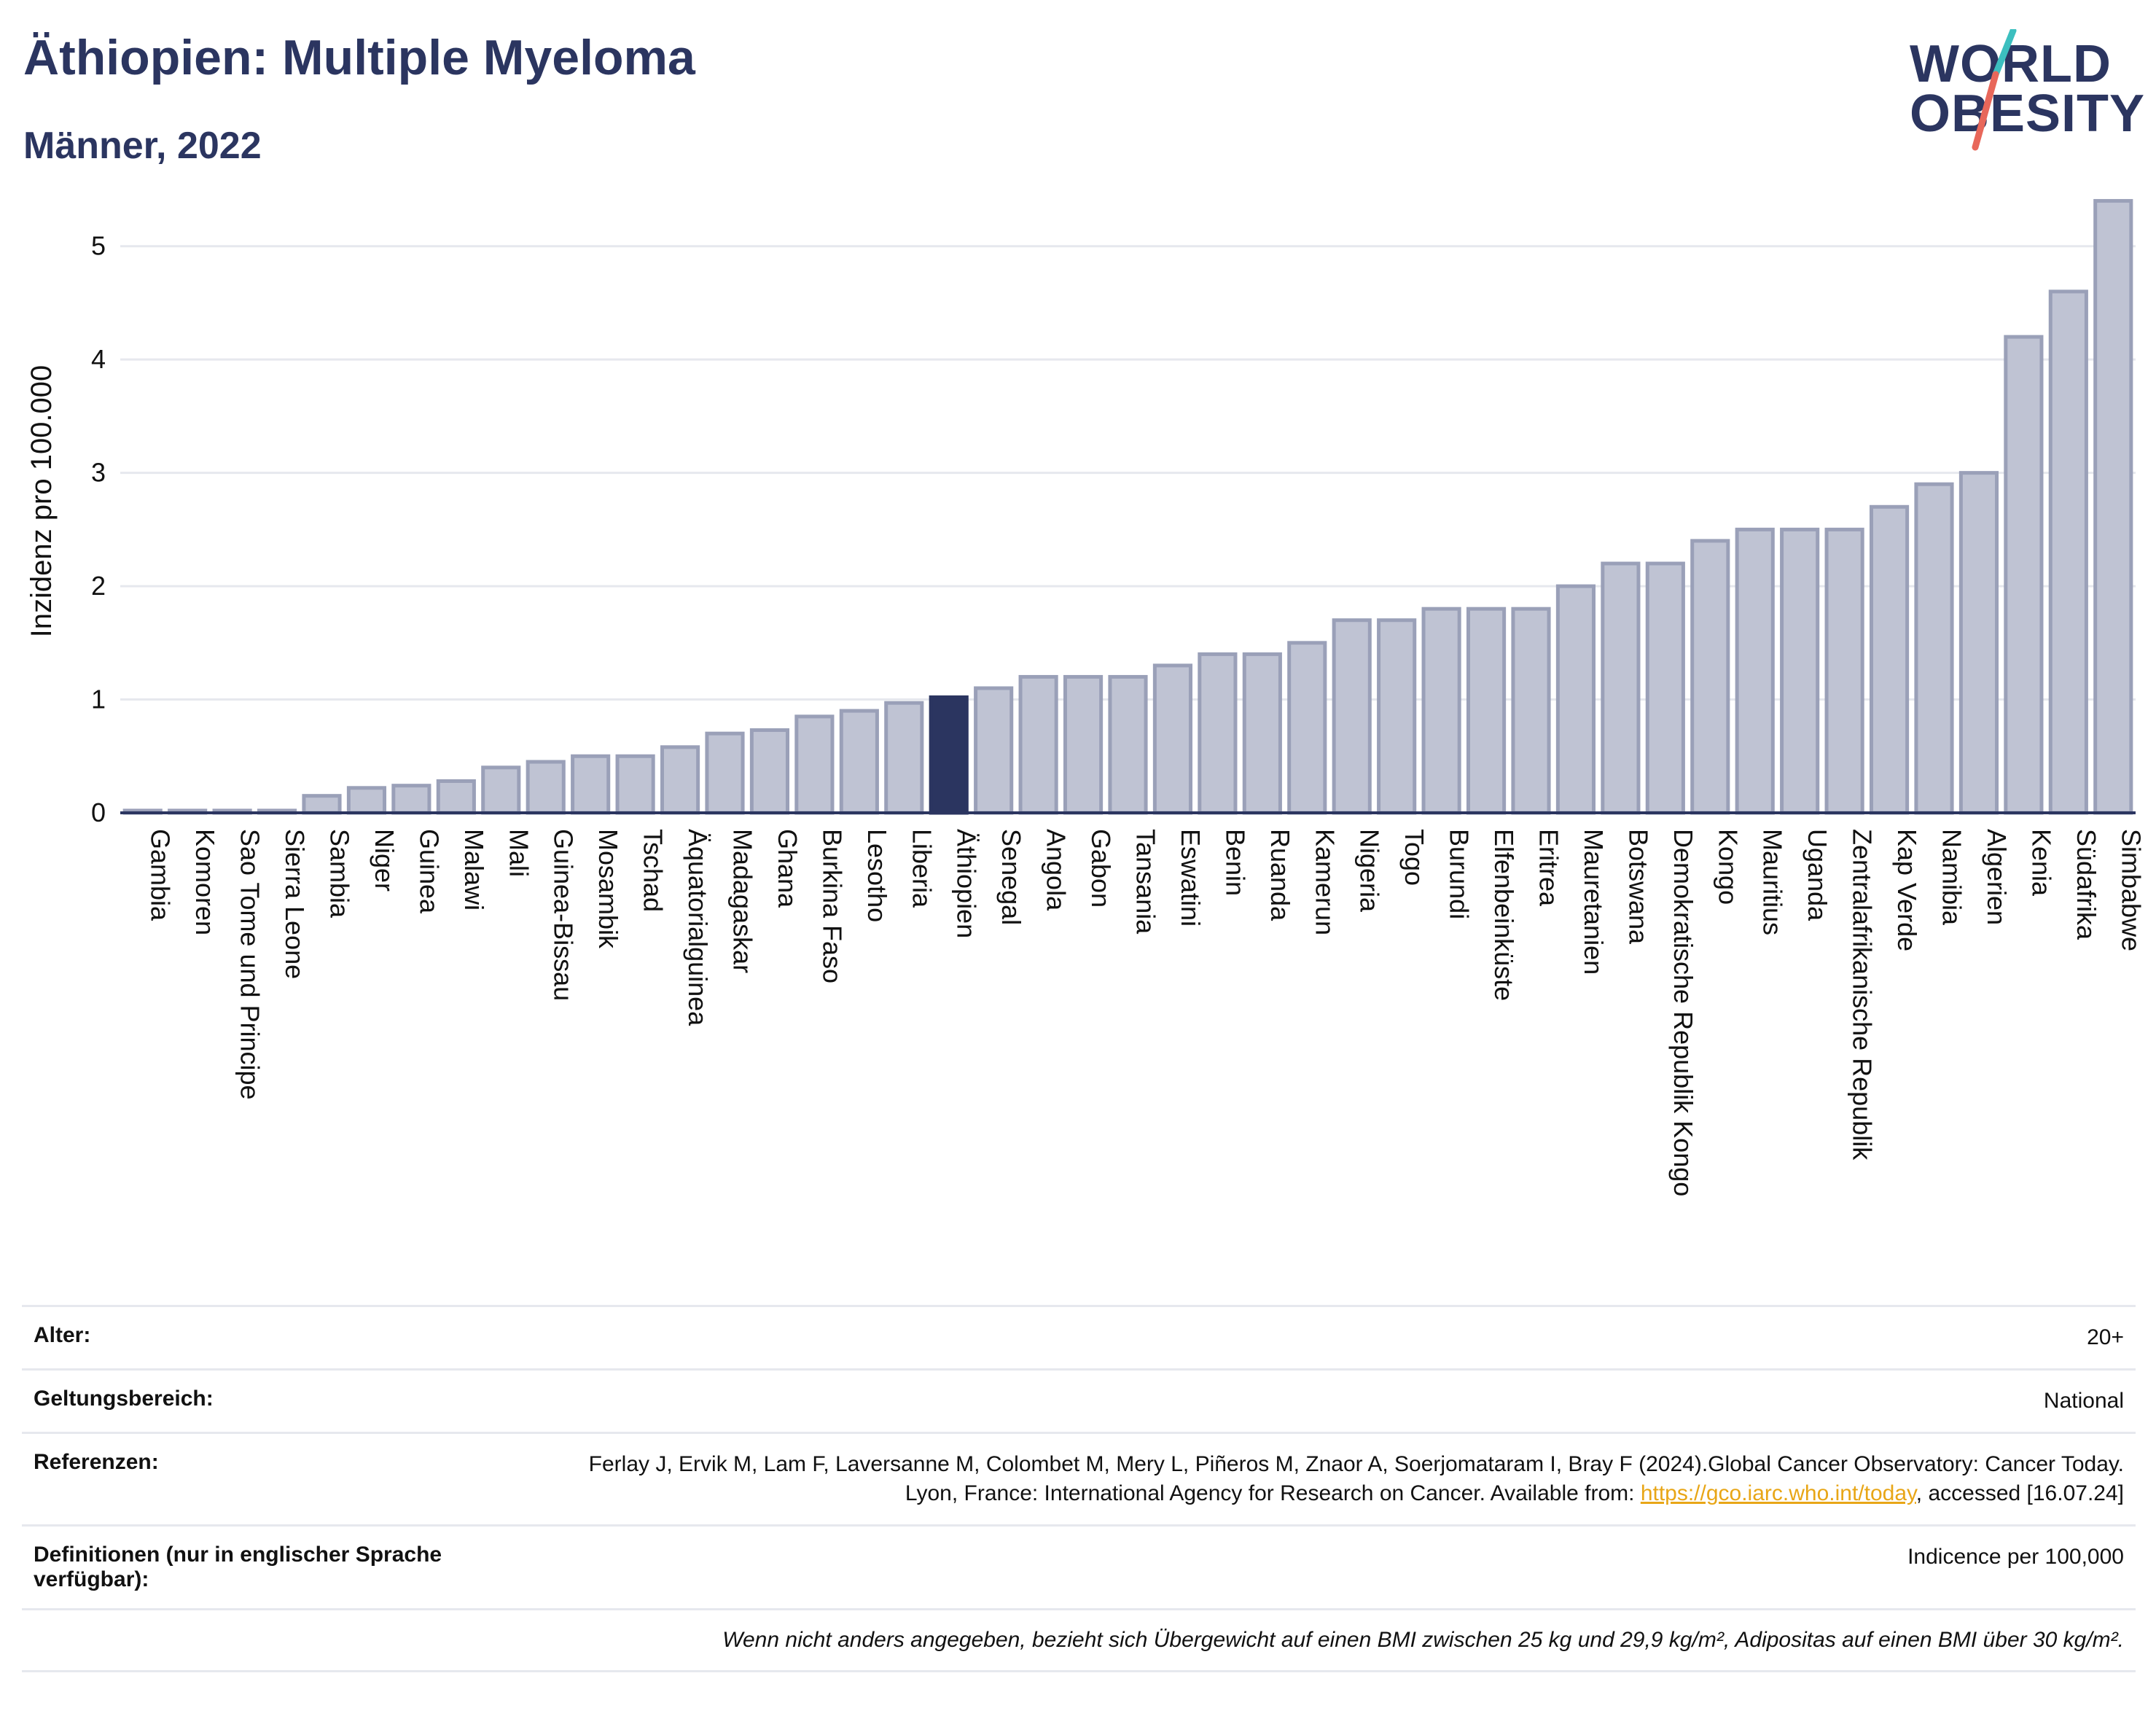 This screenshot has height=1735, width=2156. Describe the element at coordinates (63, 1335) in the screenshot. I see `age-label: Alter:` at that location.